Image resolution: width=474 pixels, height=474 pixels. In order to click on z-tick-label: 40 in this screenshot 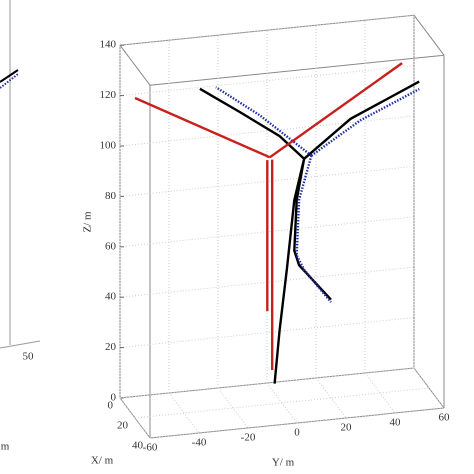, I will do `click(111, 297)`.